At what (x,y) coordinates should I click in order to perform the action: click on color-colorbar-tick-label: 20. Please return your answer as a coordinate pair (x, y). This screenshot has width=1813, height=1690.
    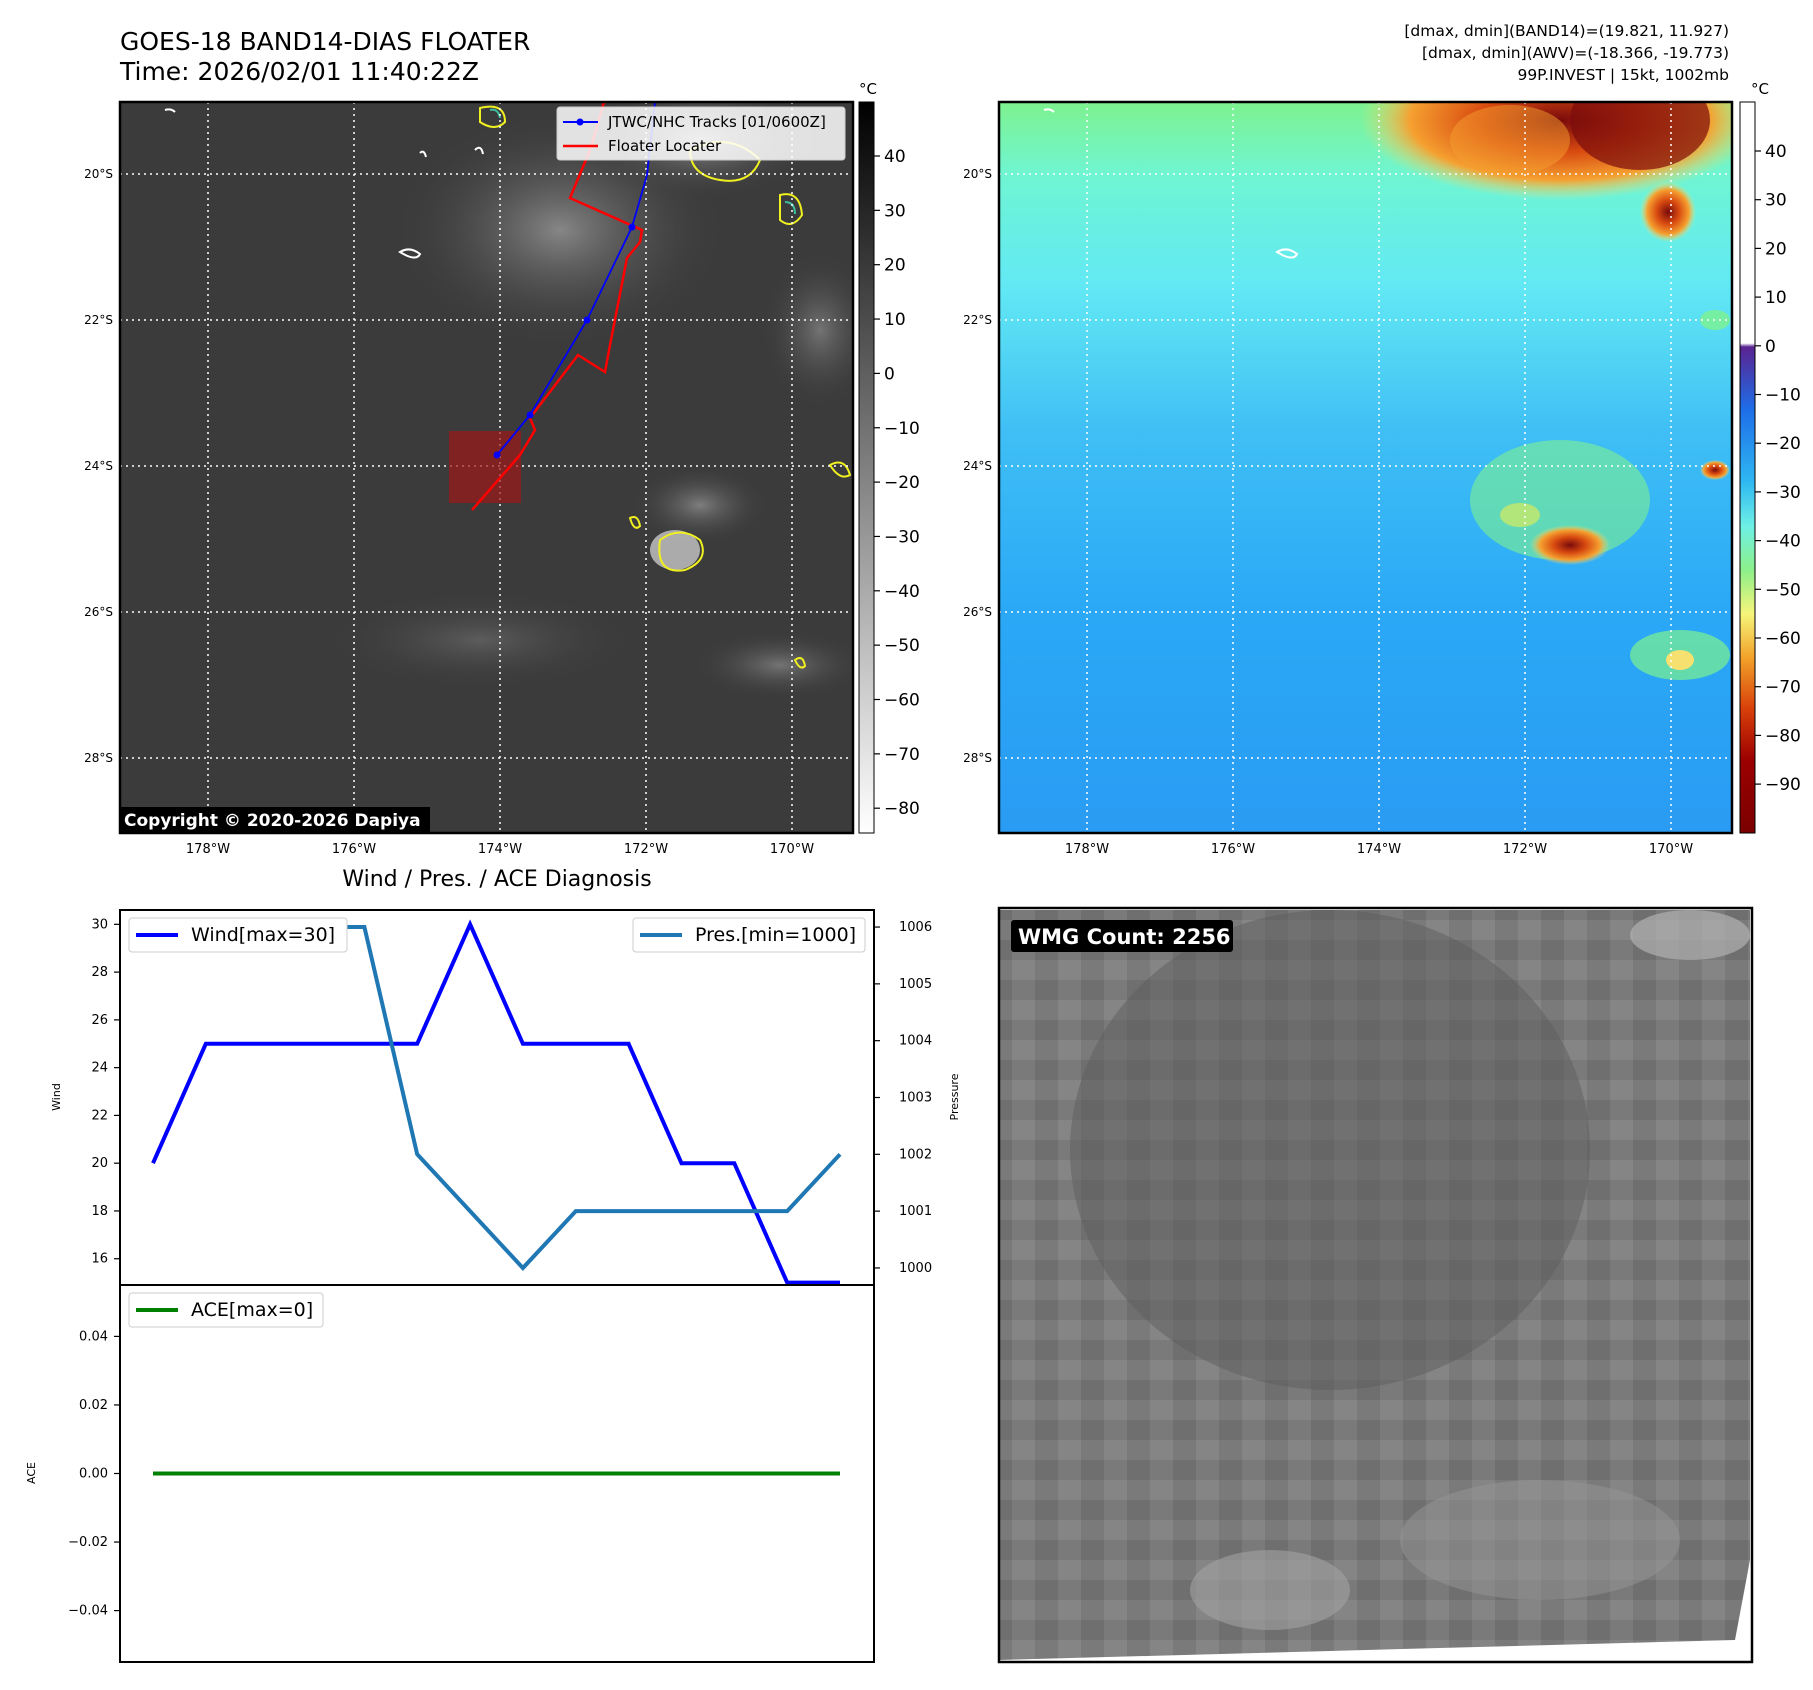
    Looking at the image, I should click on (1776, 249).